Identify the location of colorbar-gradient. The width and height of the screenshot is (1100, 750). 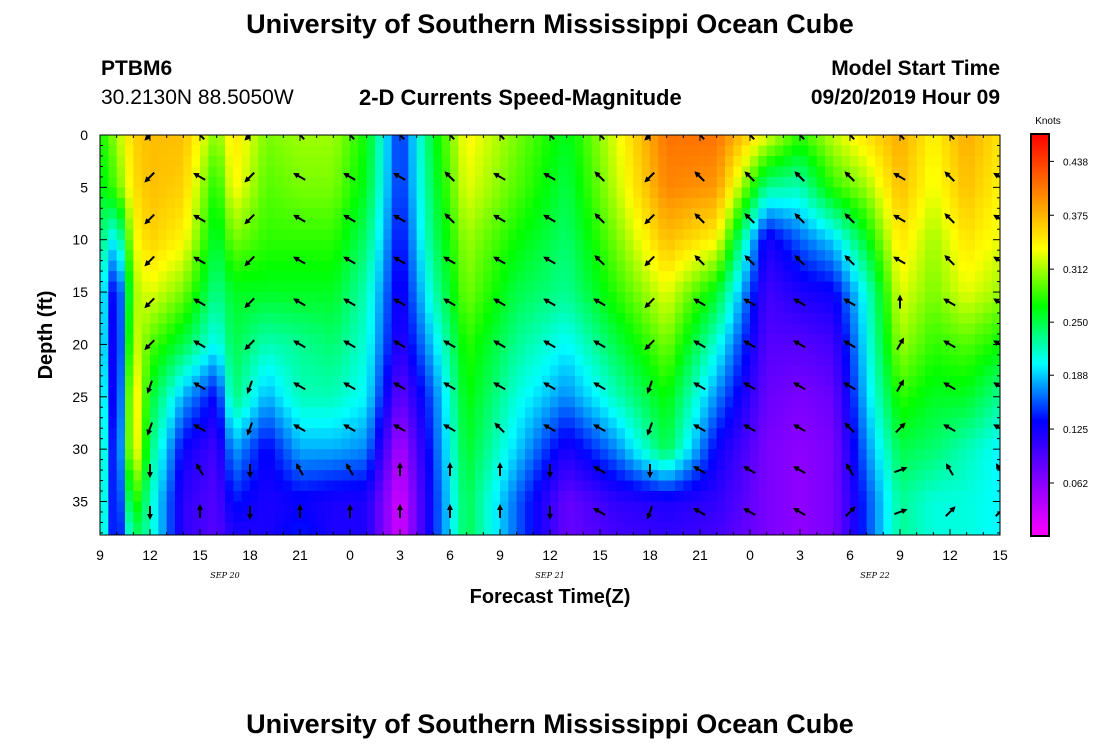
(1040, 335).